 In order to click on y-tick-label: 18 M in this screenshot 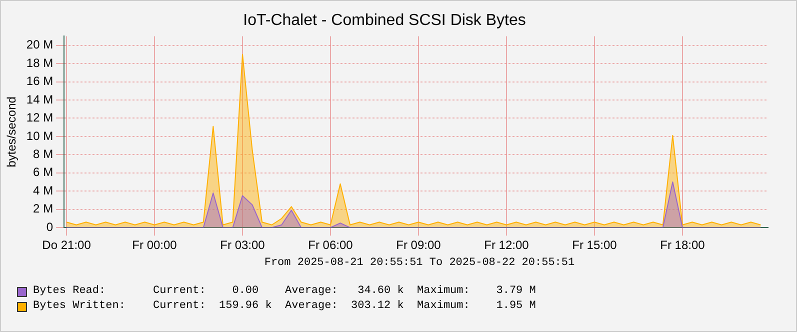, I will do `click(40, 63)`.